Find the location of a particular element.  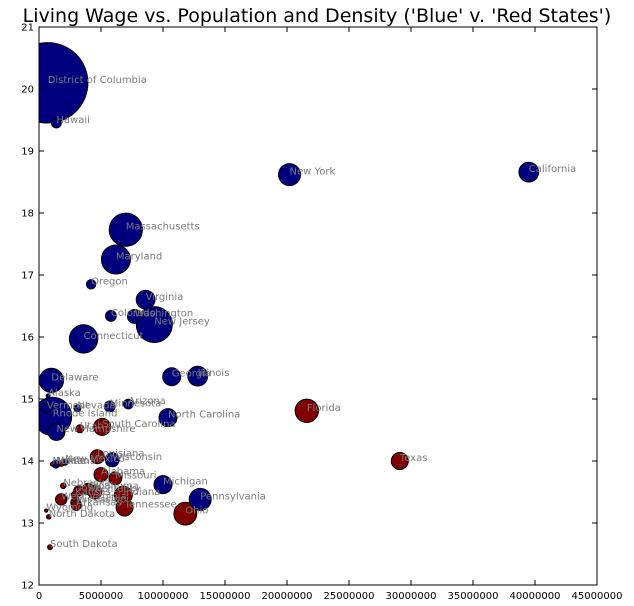

label-massachusetts: Massachusetts is located at coordinates (163, 227).